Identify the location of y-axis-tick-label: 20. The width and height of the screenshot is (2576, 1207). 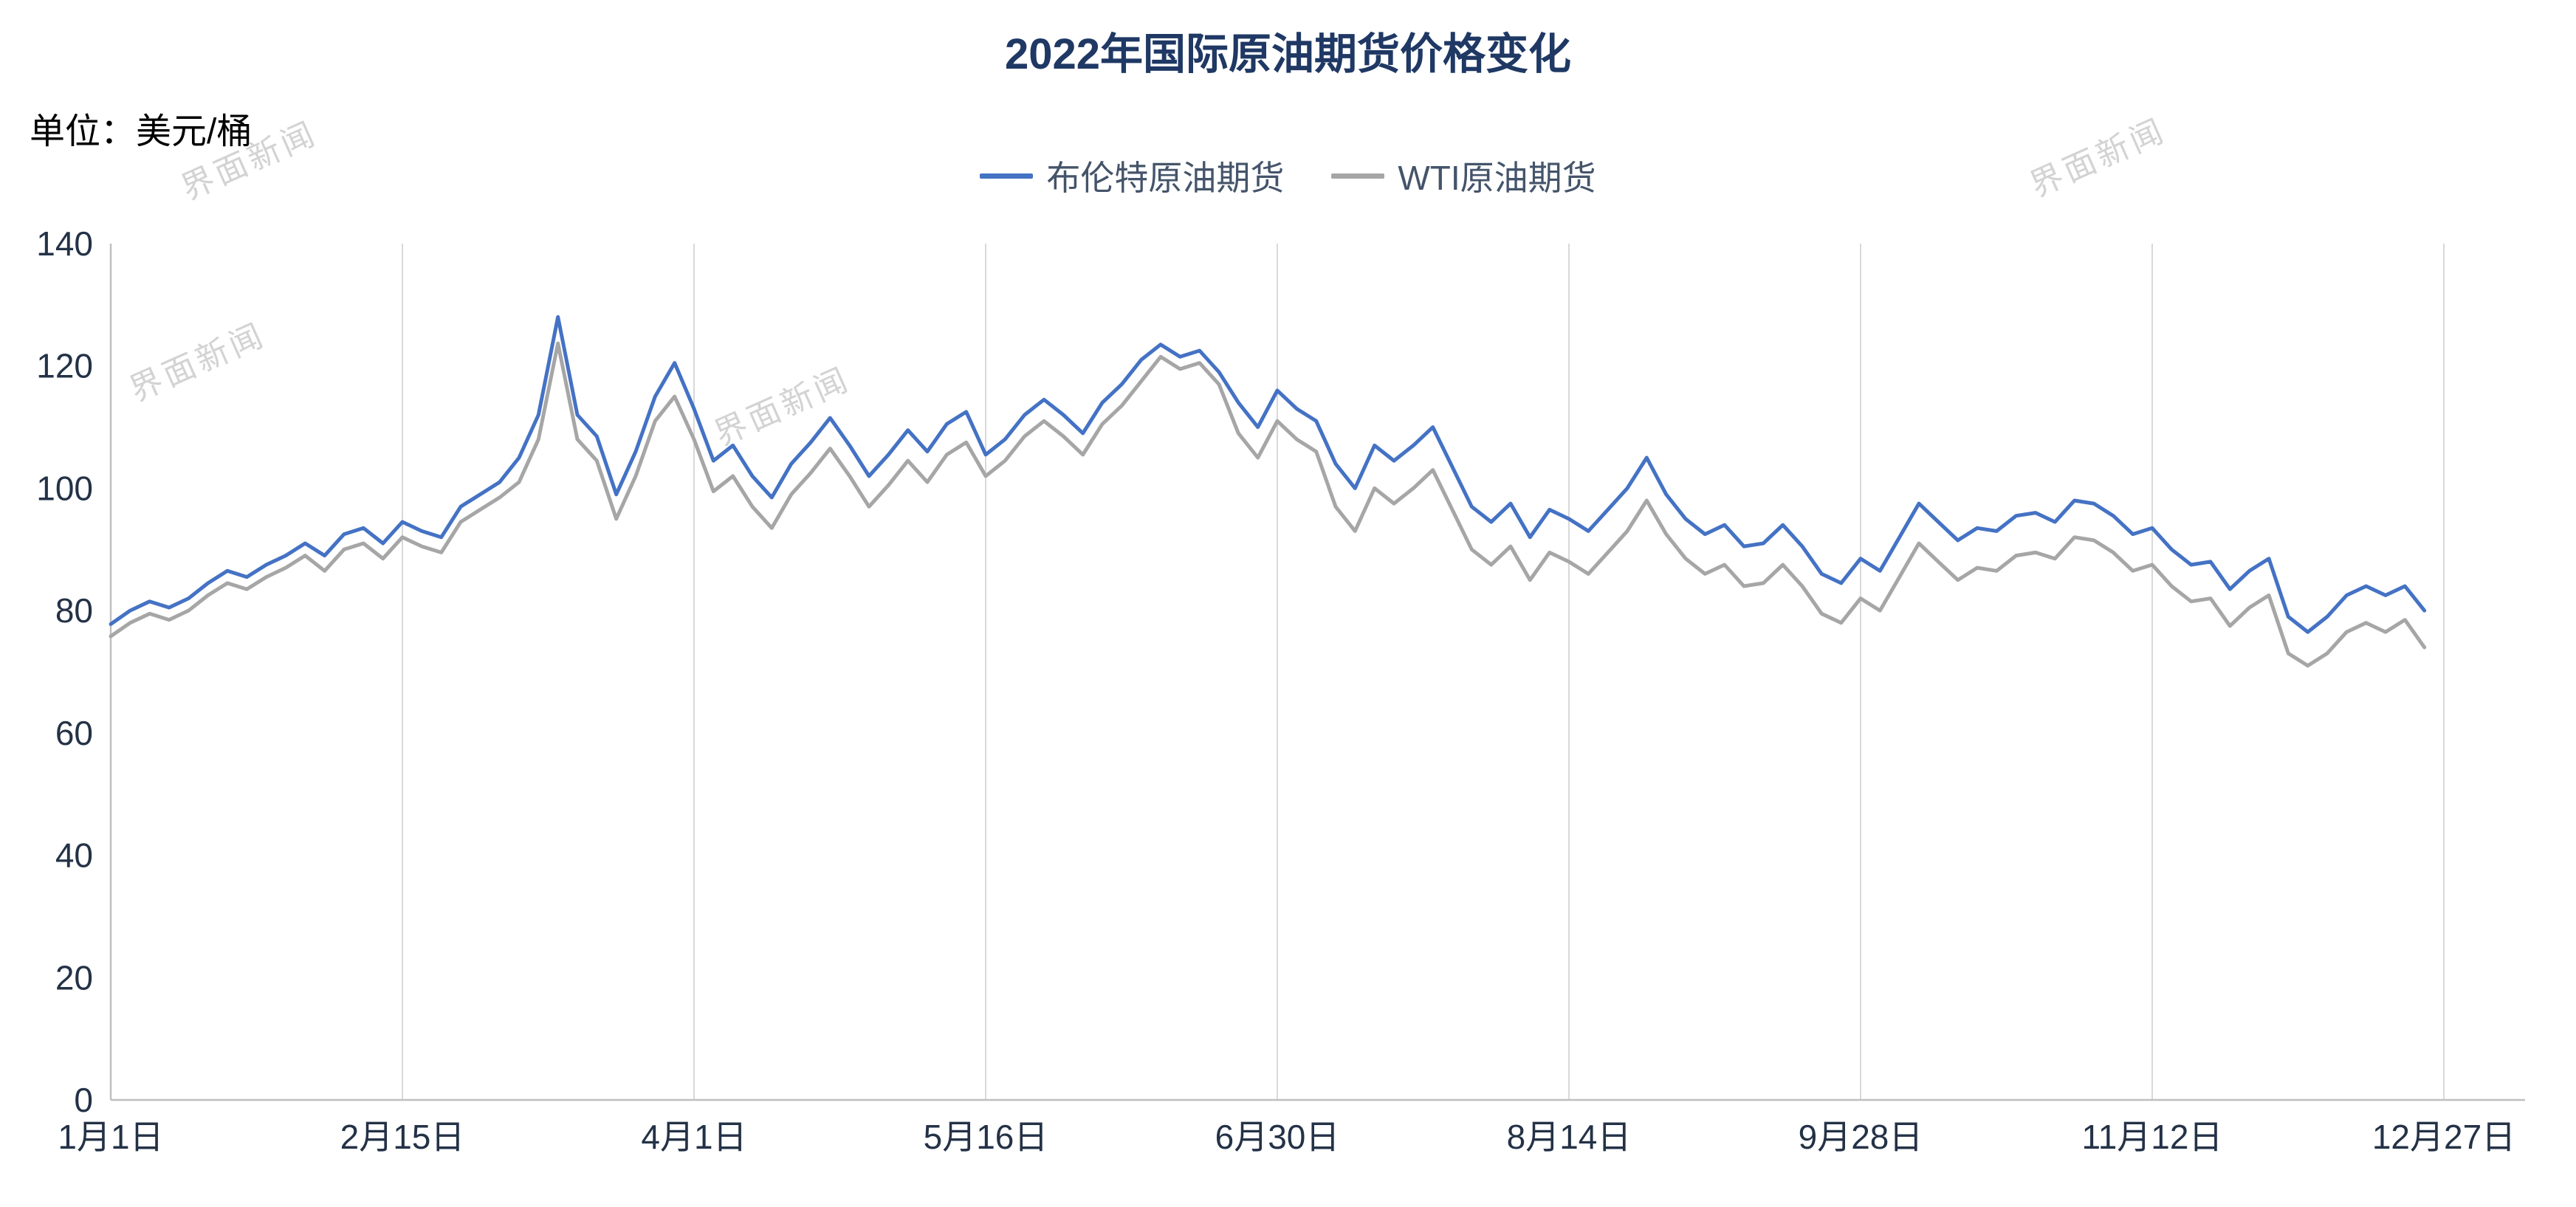
(74, 978).